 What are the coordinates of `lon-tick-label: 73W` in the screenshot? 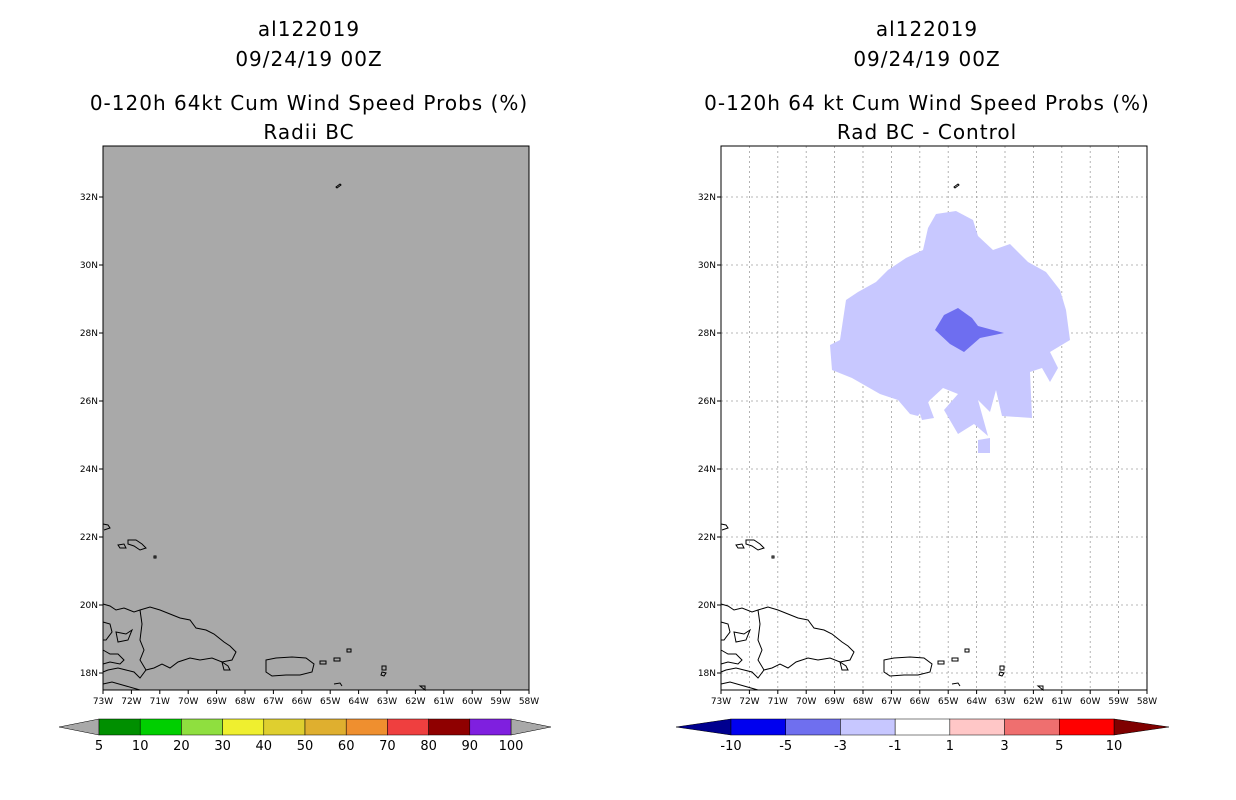 It's located at (721, 702).